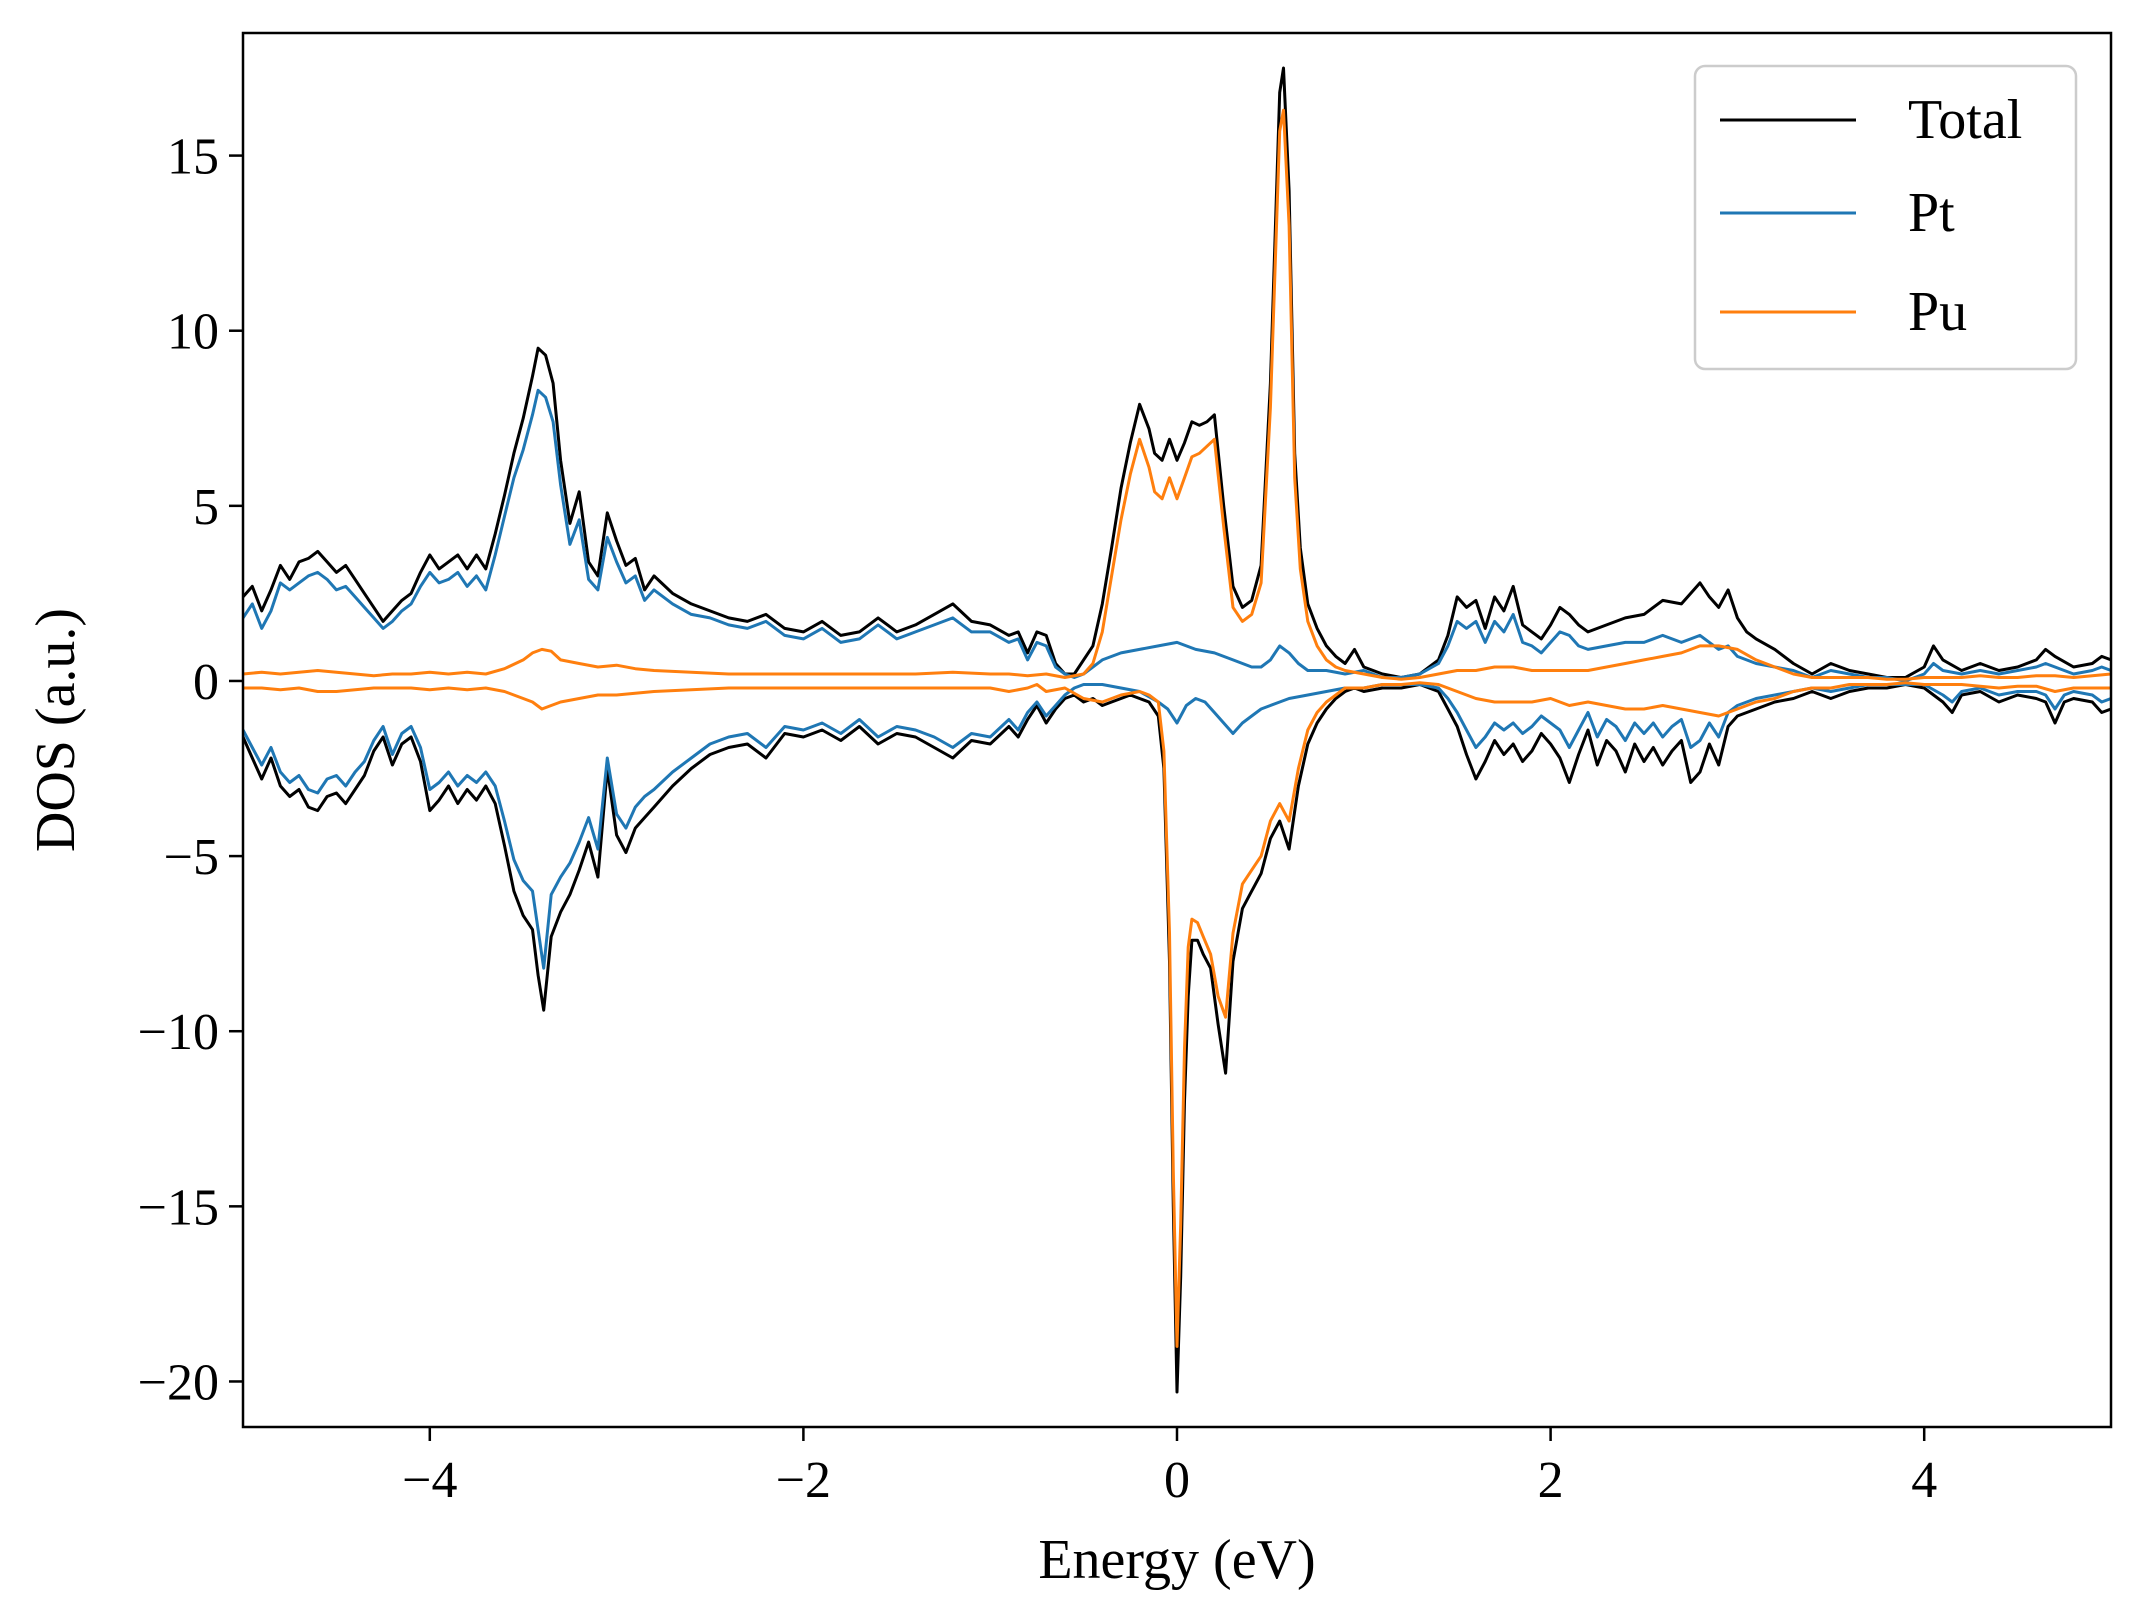  Describe the element at coordinates (1551, 1480) in the screenshot. I see `x-tick-label: 2` at that location.